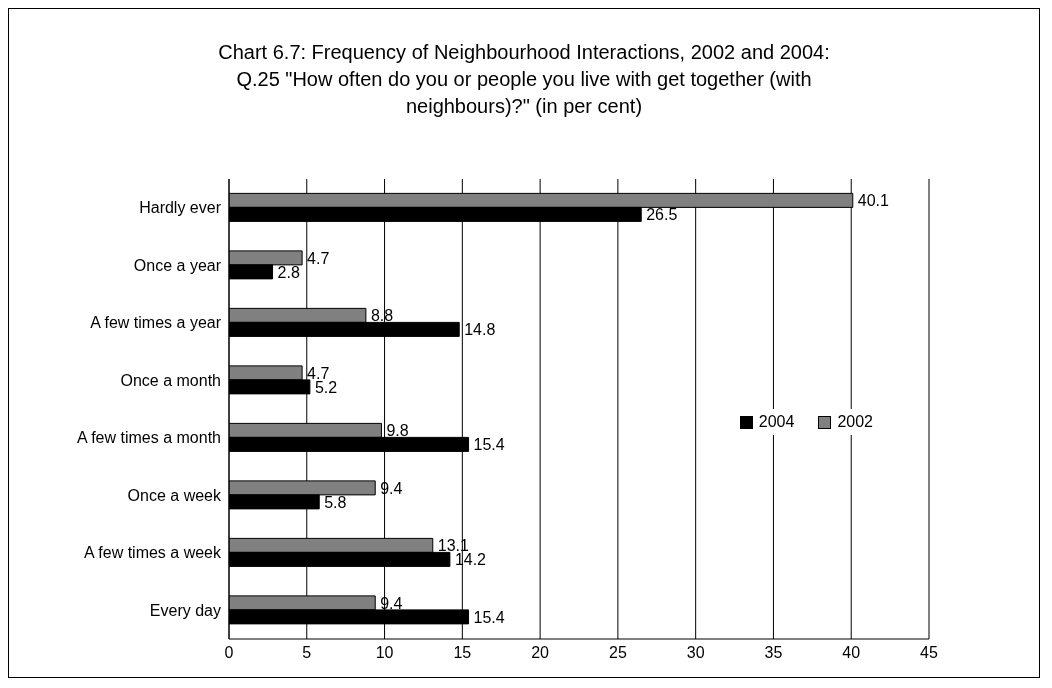  I want to click on y-tick-label: Every day, so click(185, 610).